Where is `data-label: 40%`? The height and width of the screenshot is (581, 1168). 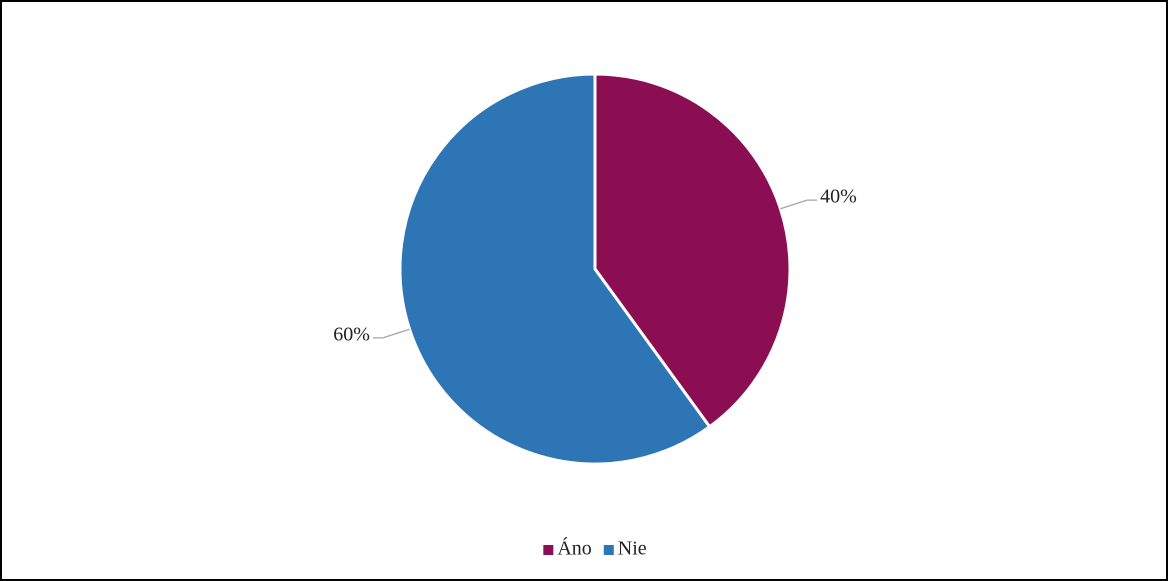
data-label: 40% is located at coordinates (838, 197).